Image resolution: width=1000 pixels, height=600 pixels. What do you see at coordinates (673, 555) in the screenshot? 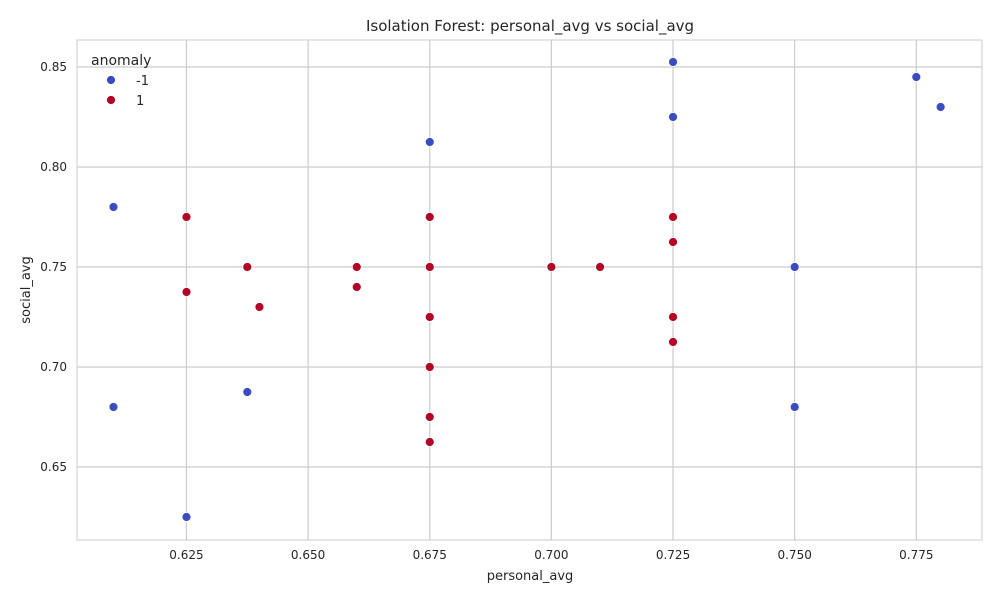
I see `x-tick-label: 0.725` at bounding box center [673, 555].